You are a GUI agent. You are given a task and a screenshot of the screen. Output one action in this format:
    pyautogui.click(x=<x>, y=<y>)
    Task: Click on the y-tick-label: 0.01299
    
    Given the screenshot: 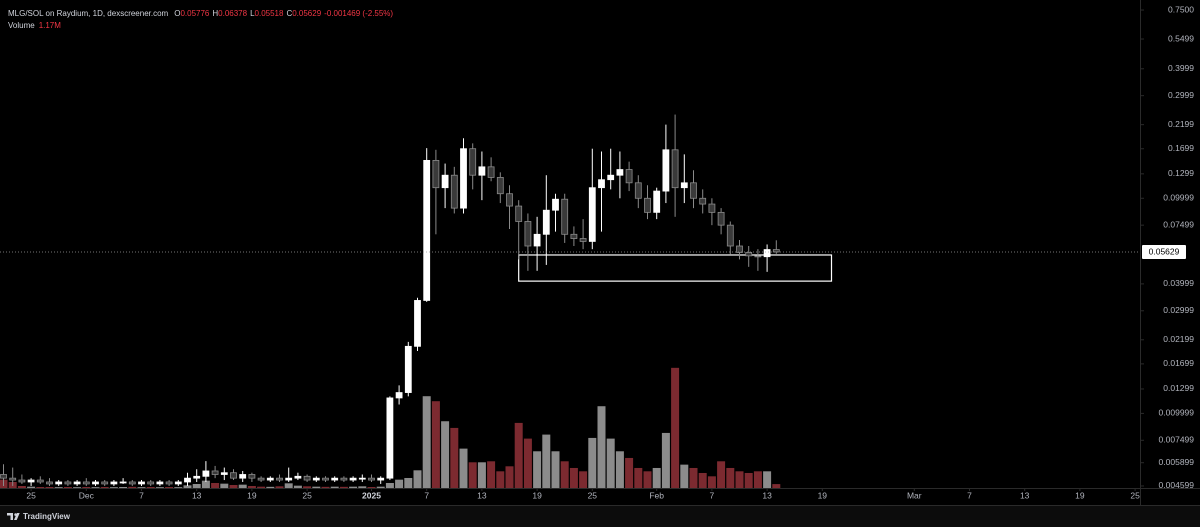 What is the action you would take?
    pyautogui.click(x=1178, y=388)
    